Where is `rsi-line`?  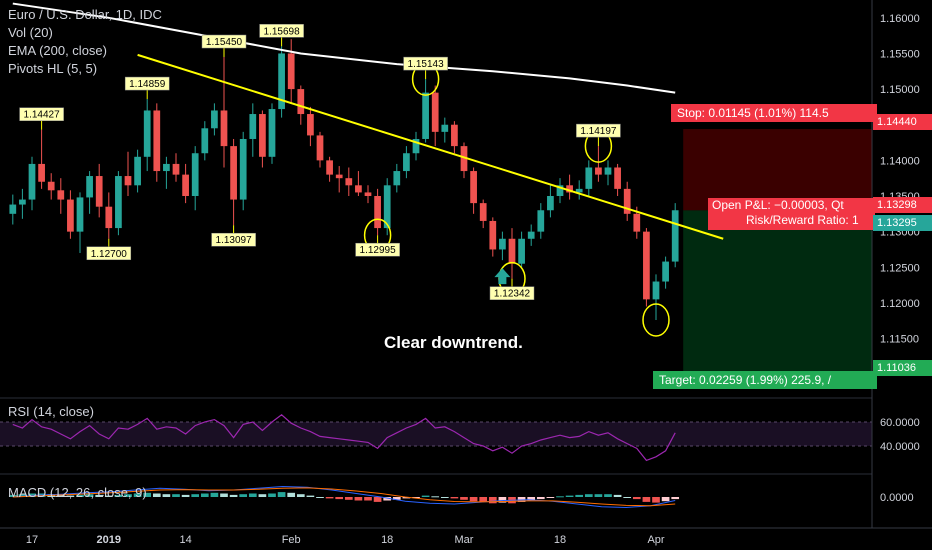
rsi-line is located at coordinates (344, 438).